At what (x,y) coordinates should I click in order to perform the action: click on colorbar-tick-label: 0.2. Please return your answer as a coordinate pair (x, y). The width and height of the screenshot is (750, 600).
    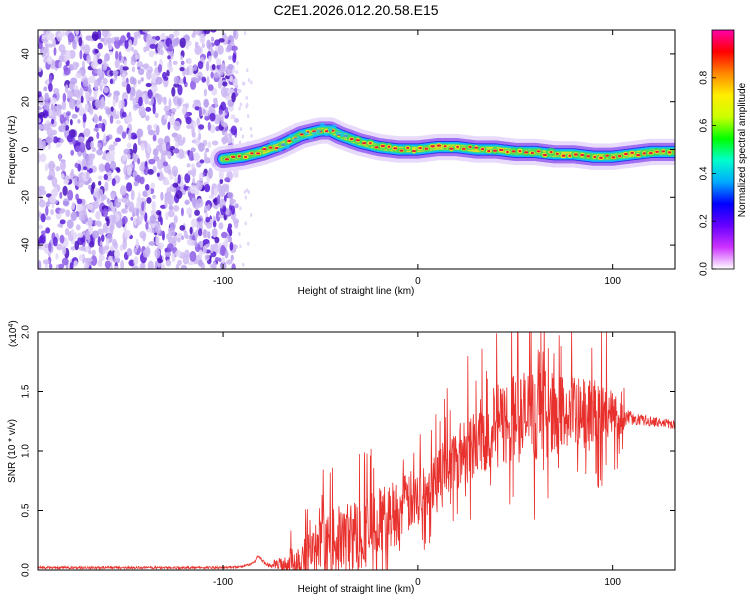
    Looking at the image, I should click on (704, 221).